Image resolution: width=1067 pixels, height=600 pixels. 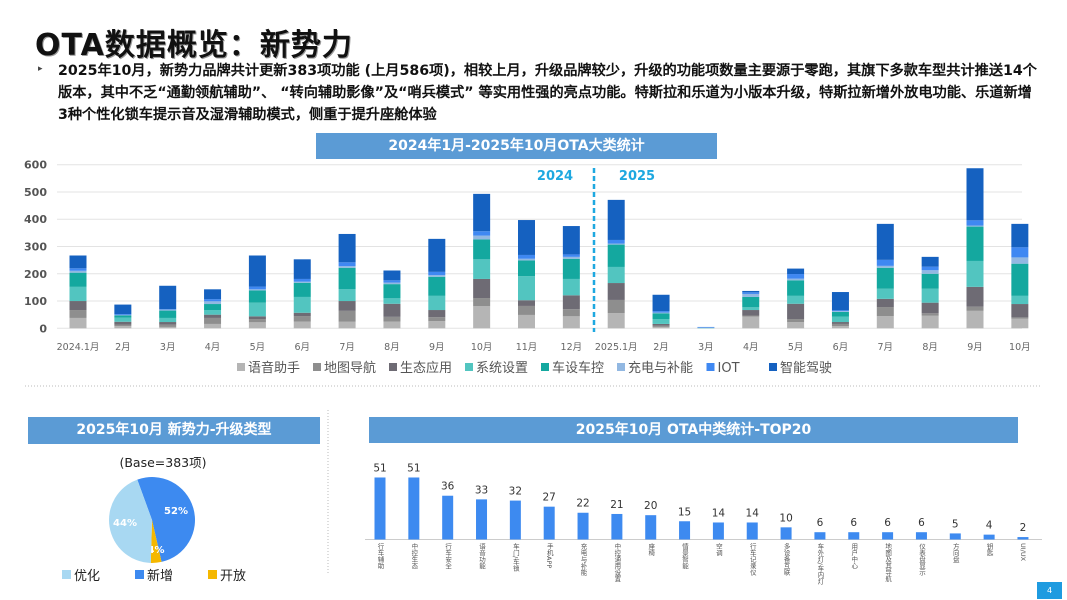 I want to click on top20-category-label: UI/UX, so click(x=1023, y=552).